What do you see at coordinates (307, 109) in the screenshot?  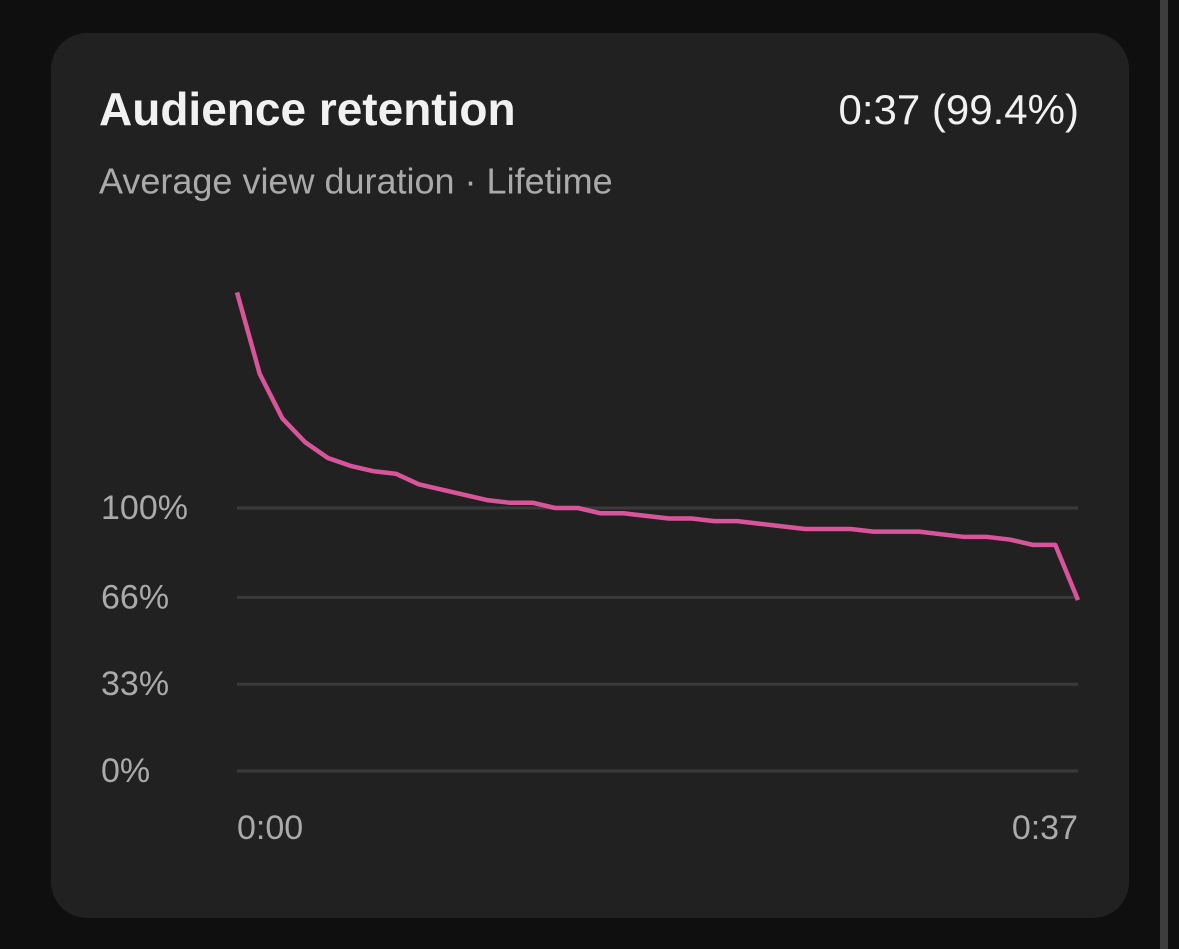 I see `card-title: Audience retention` at bounding box center [307, 109].